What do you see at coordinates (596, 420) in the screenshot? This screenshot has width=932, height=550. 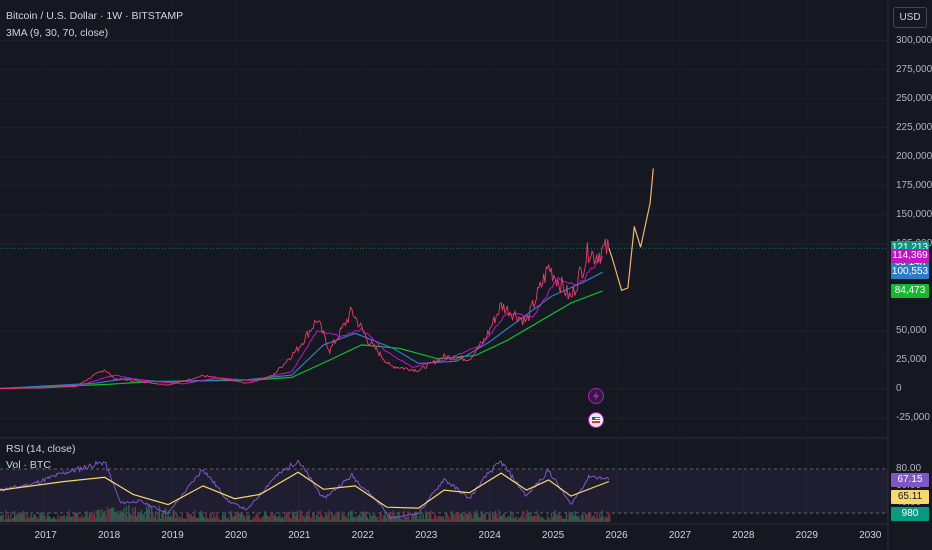 I see `us-flag-event-icon` at bounding box center [596, 420].